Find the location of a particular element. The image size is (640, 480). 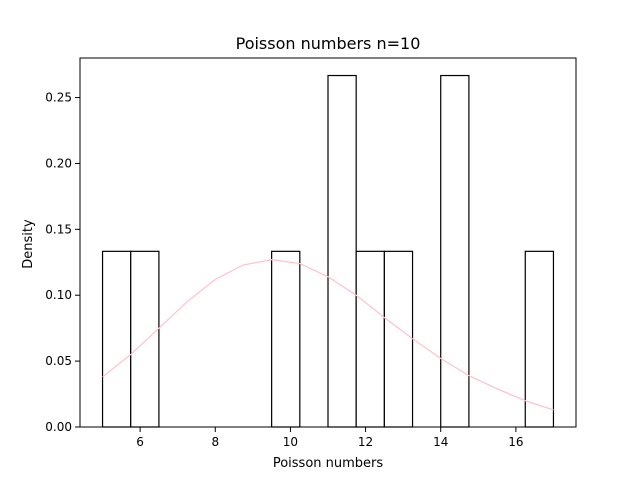

x-tick-label: 14 is located at coordinates (440, 442).